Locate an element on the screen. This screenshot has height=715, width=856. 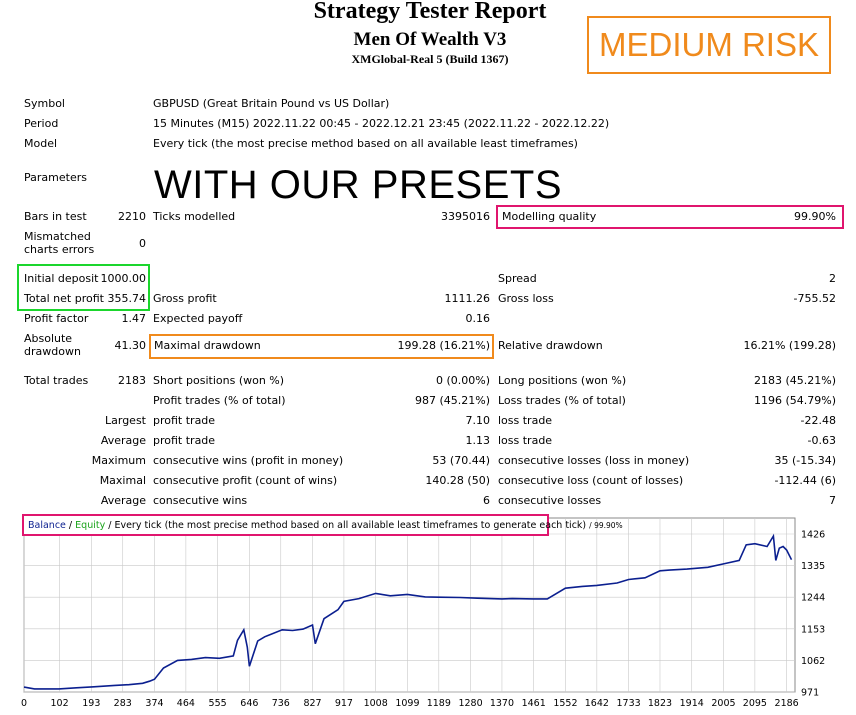
average-loss-trade-value: -0.63 is located at coordinates (821, 440).